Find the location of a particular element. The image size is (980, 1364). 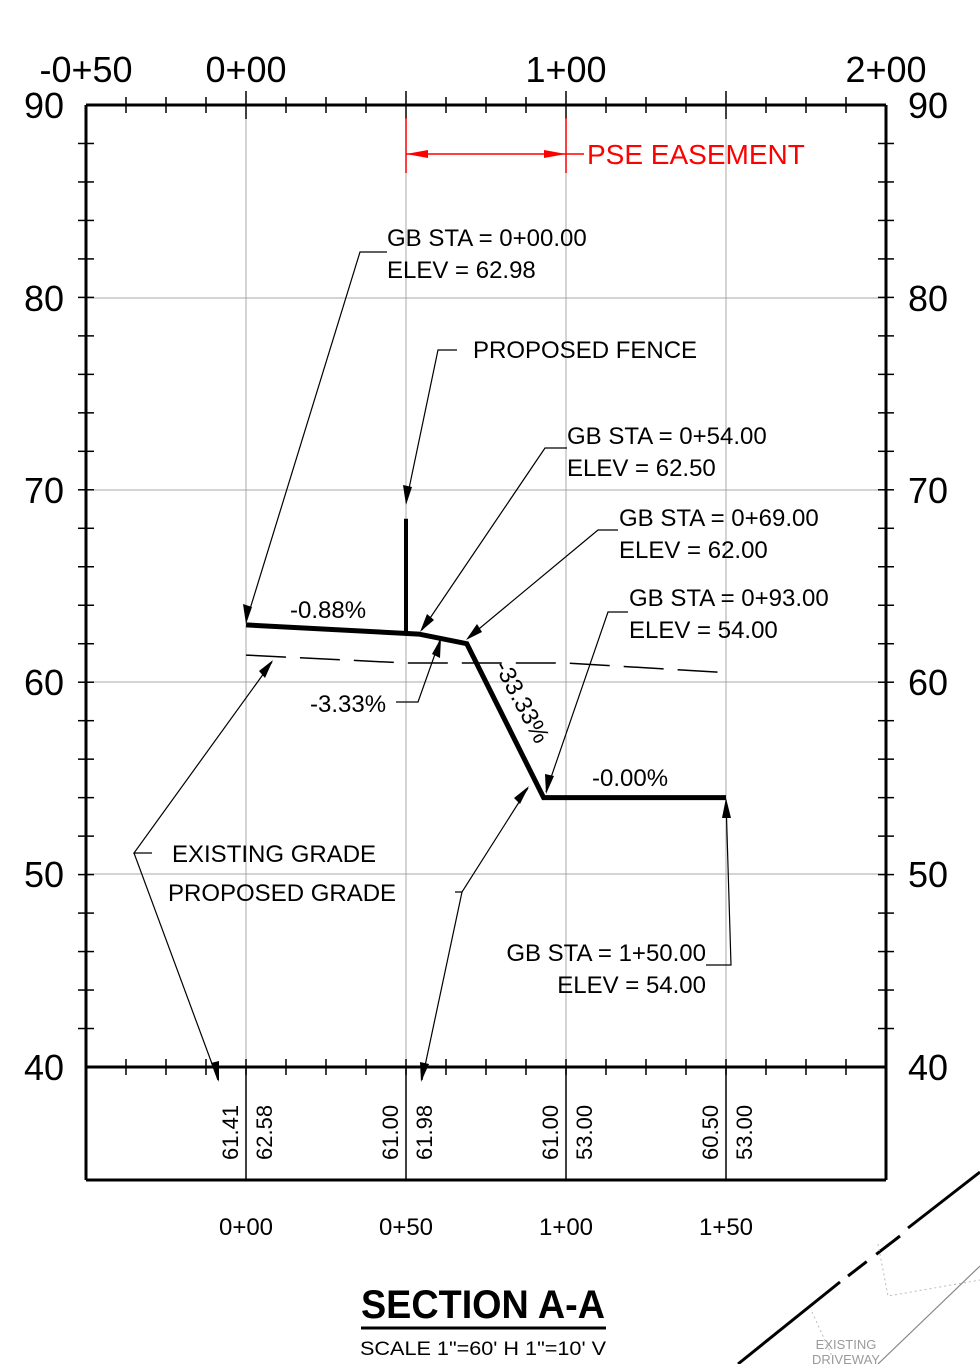

left-elevation-label: 80 is located at coordinates (44, 298).